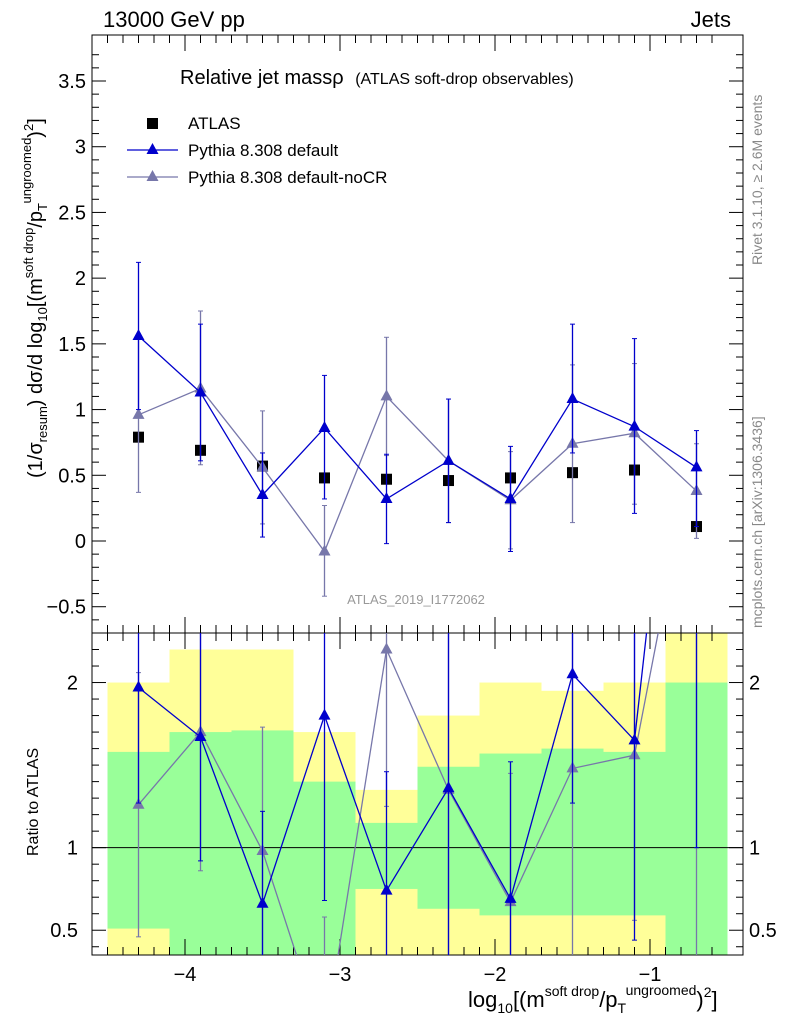 This screenshot has height=1024, width=786. Describe the element at coordinates (386, 648) in the screenshot. I see `ratio-pythia-nocr-point` at that location.